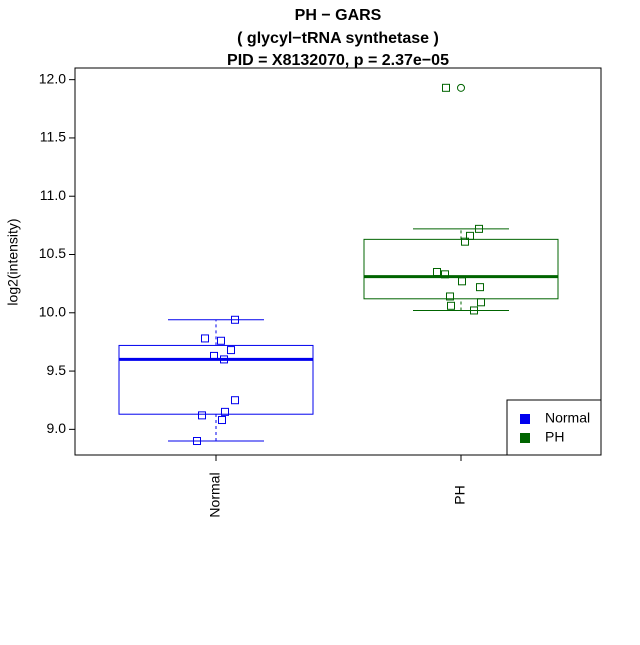  I want to click on y-tick-label: 9.5, so click(57, 370).